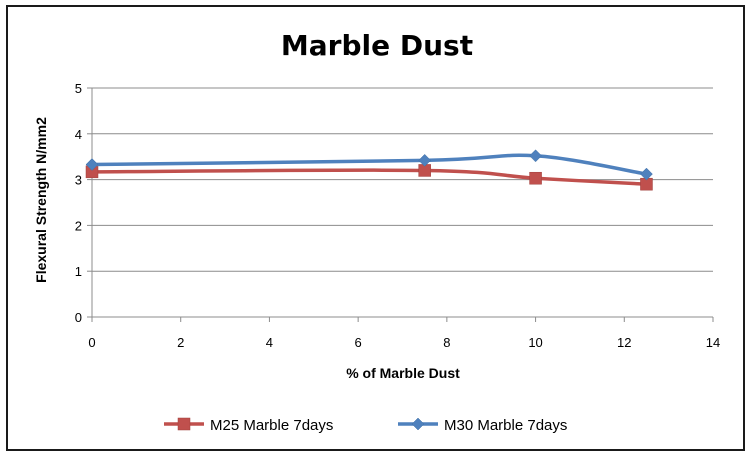  What do you see at coordinates (505, 425) in the screenshot?
I see `legend-label: M30 Marble 7days` at bounding box center [505, 425].